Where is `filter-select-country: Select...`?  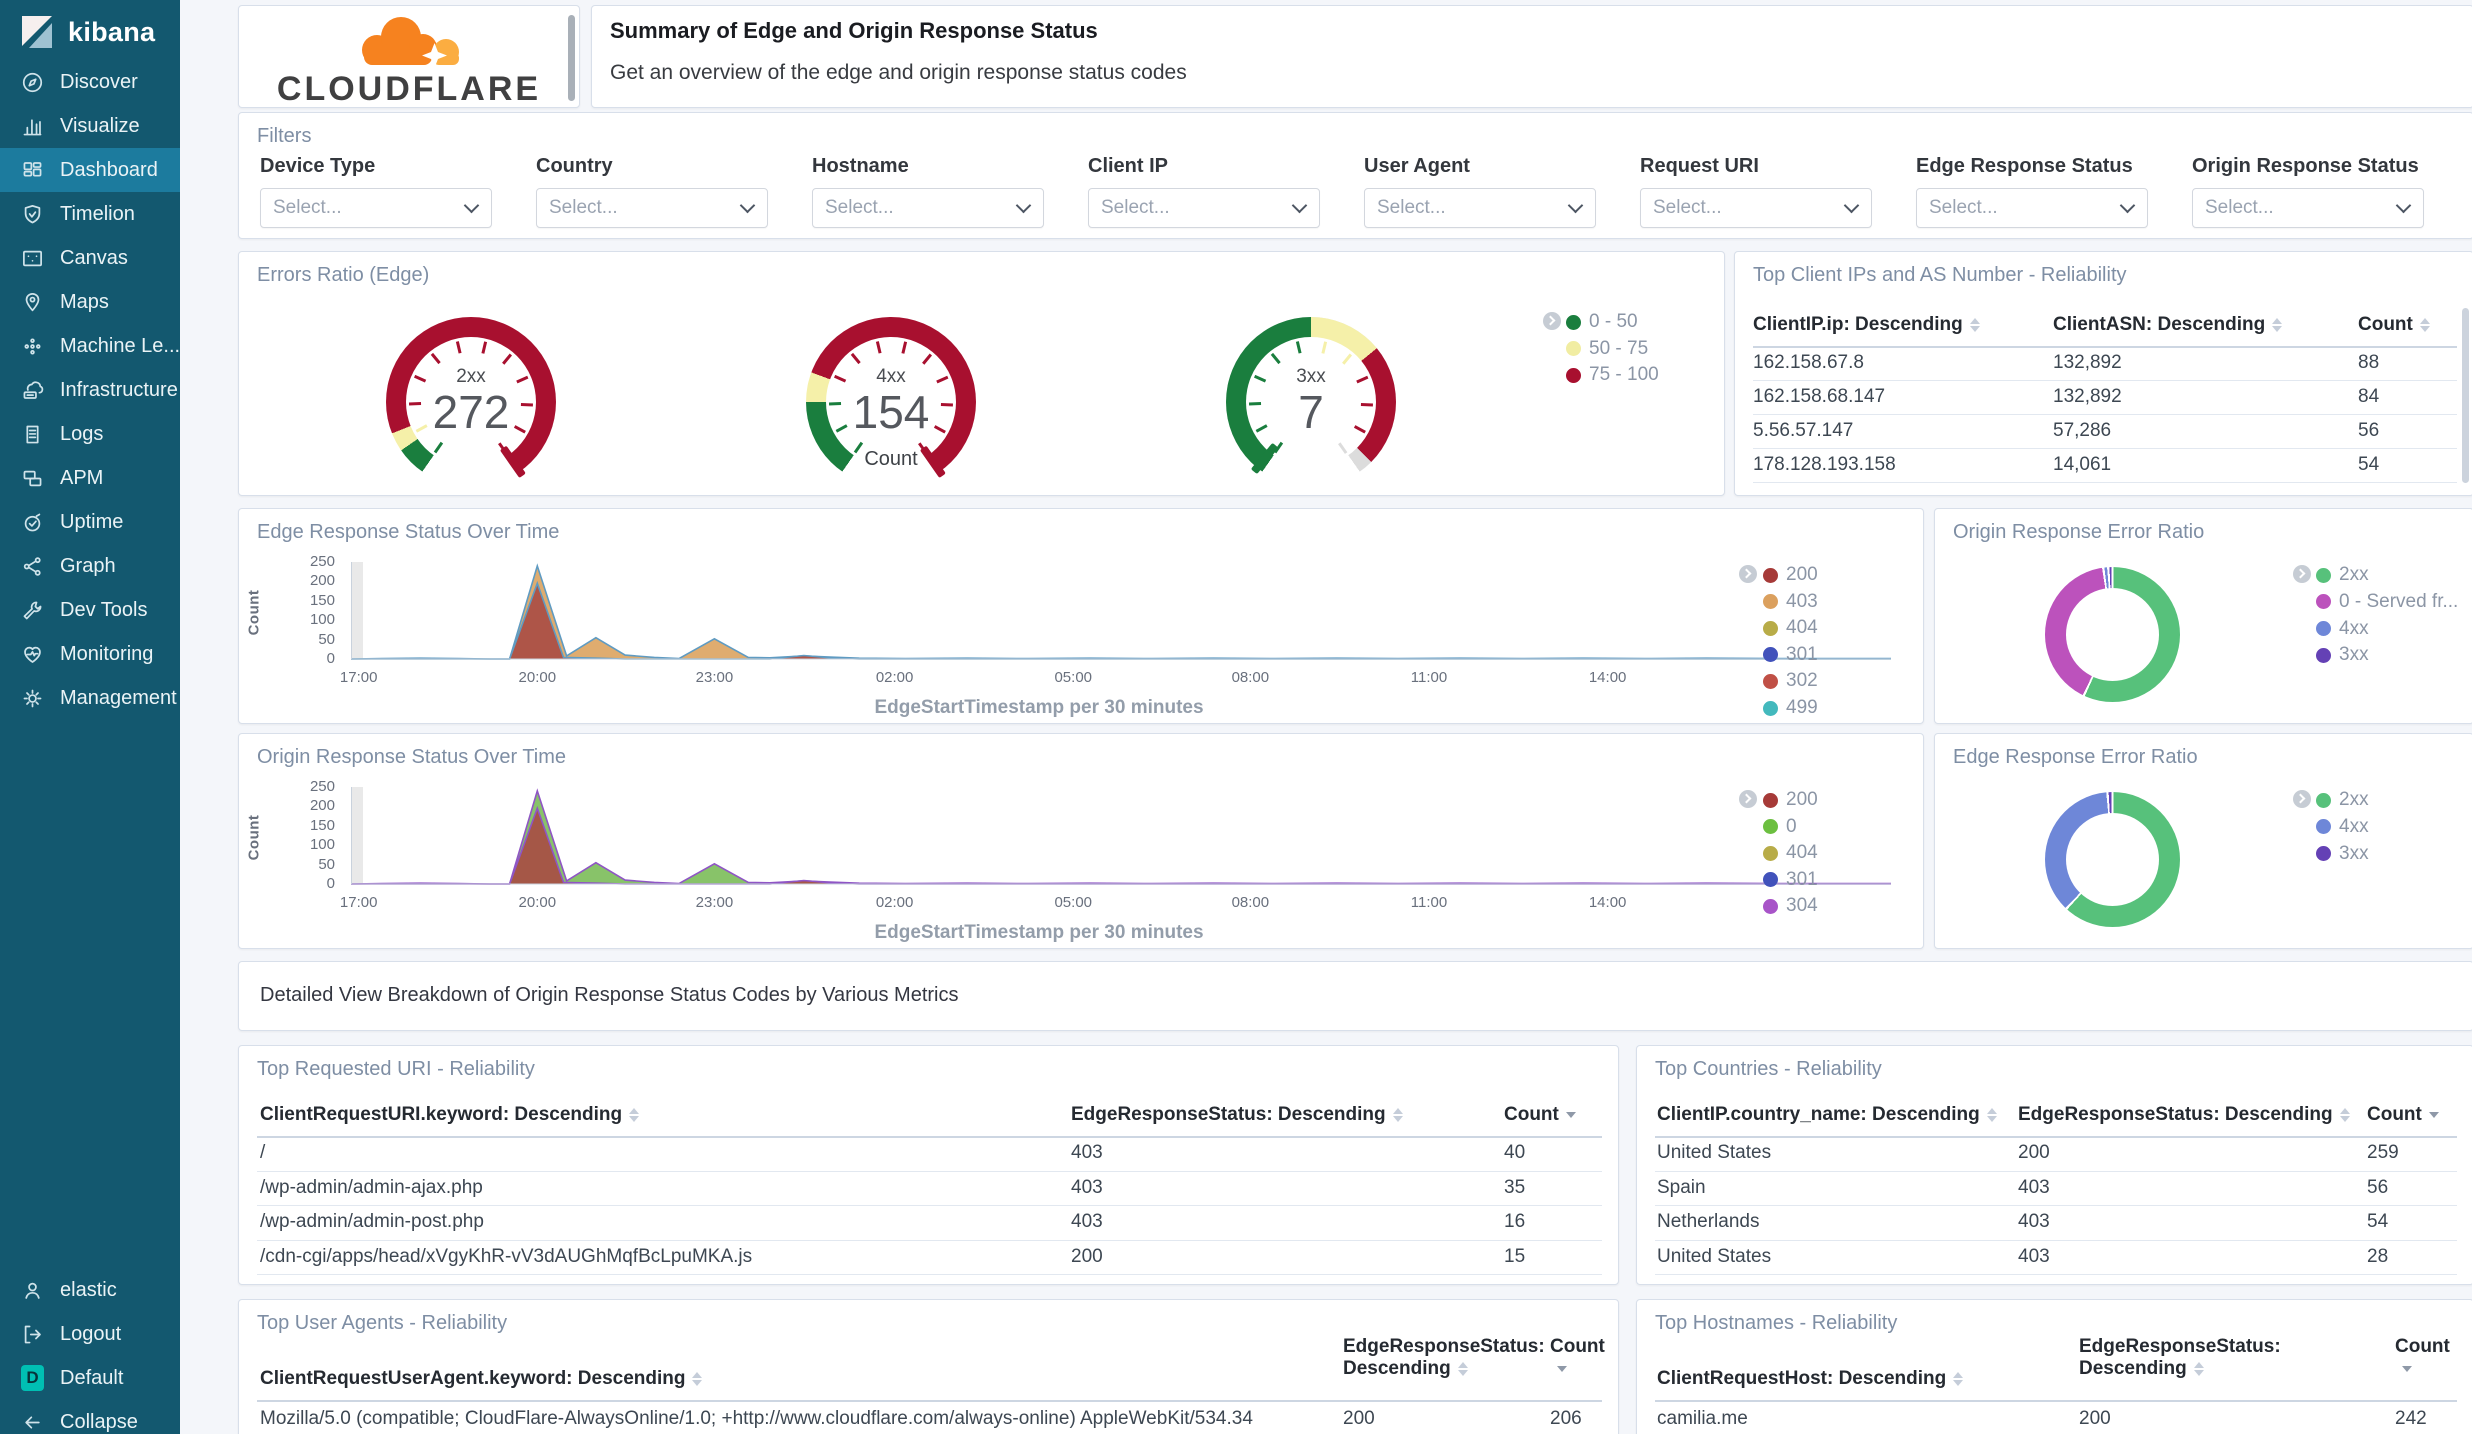
filter-select-country: Select... is located at coordinates (652, 208).